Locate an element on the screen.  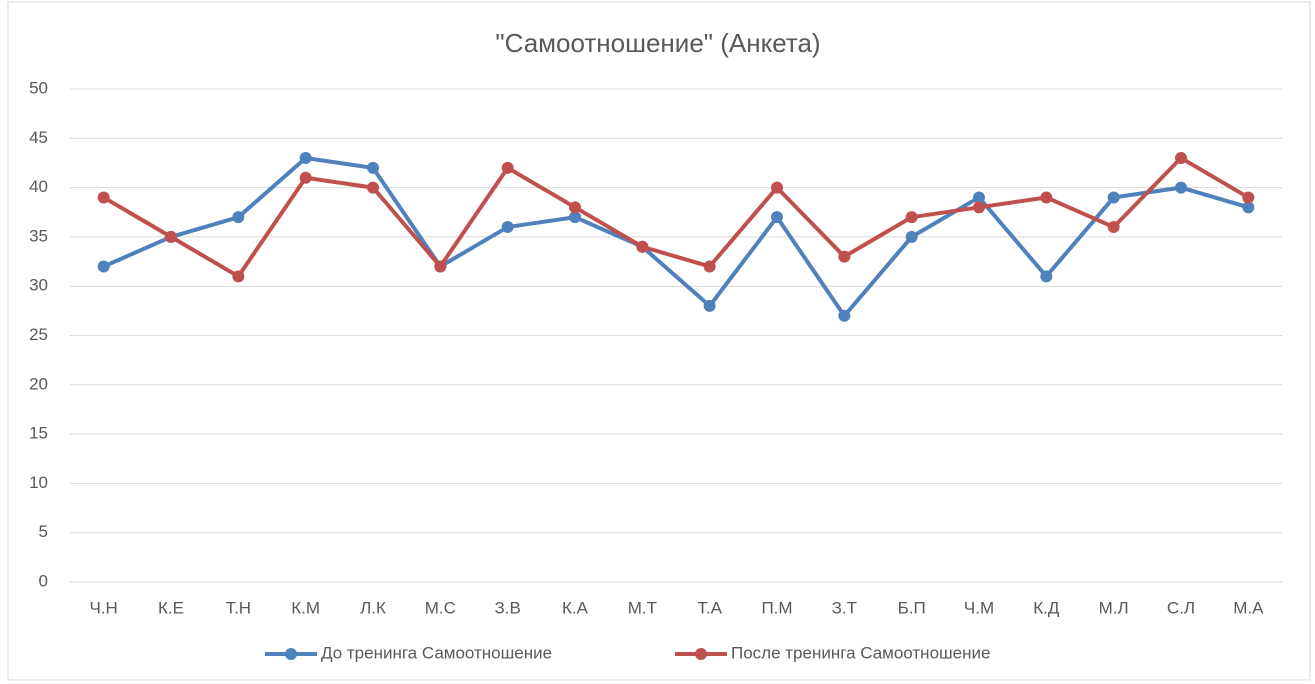
y-tick-label: 5 is located at coordinates (43, 531).